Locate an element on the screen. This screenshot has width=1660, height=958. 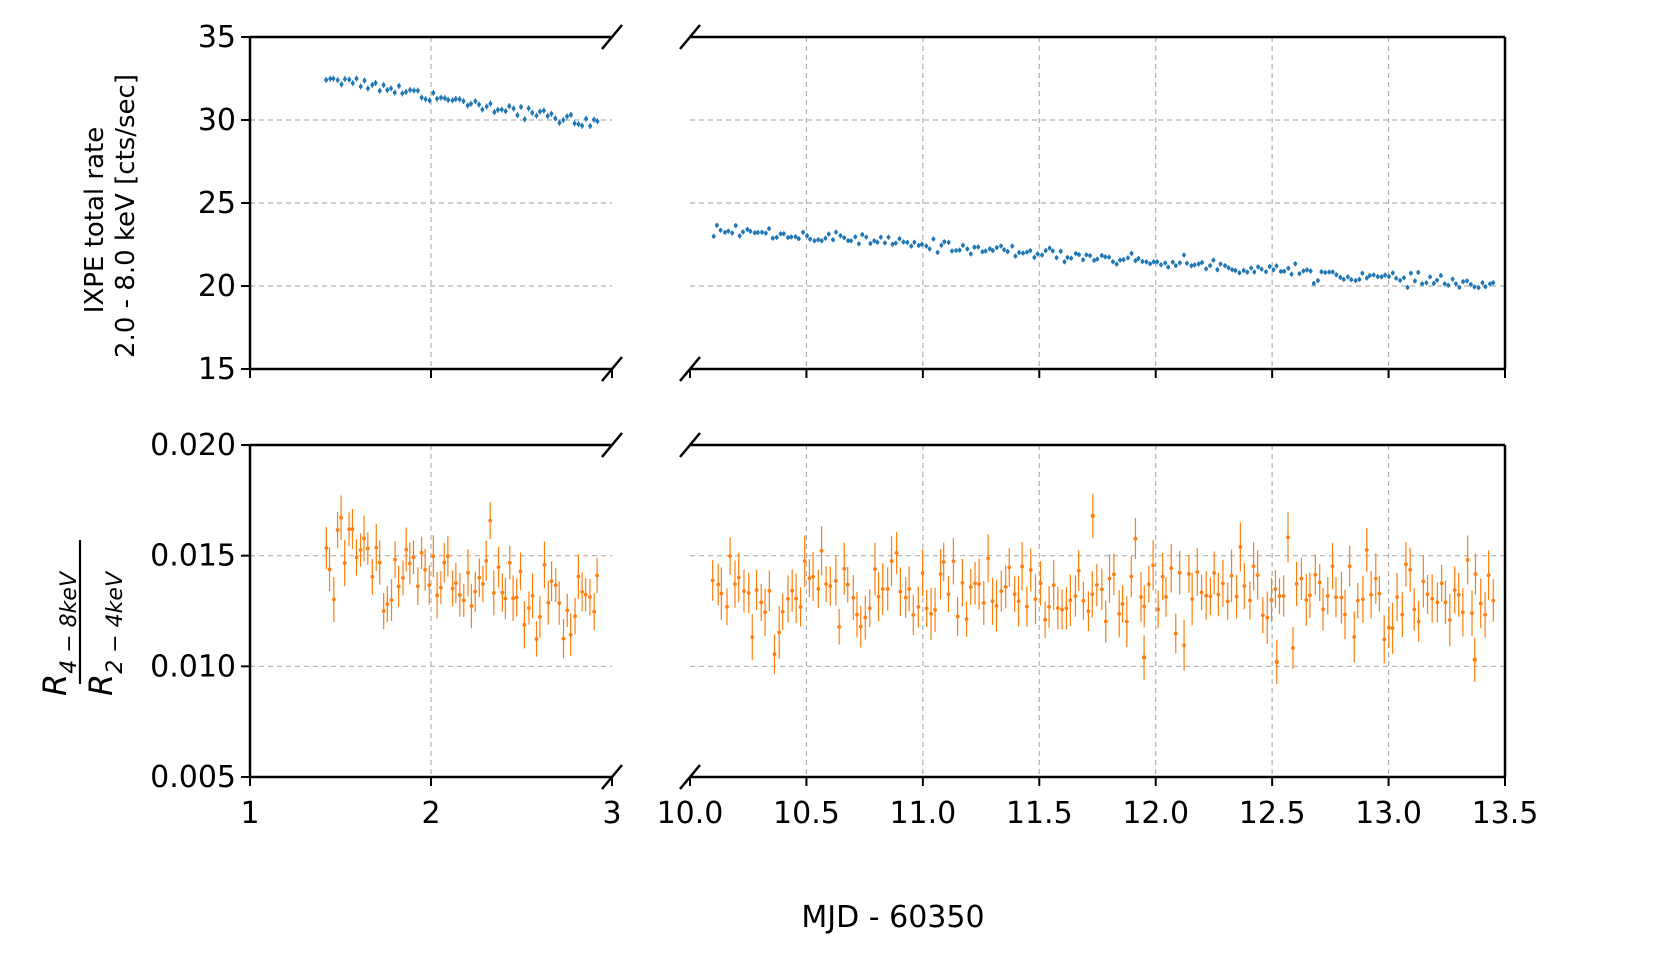
ylabel-num: R is located at coordinates (55, 685).